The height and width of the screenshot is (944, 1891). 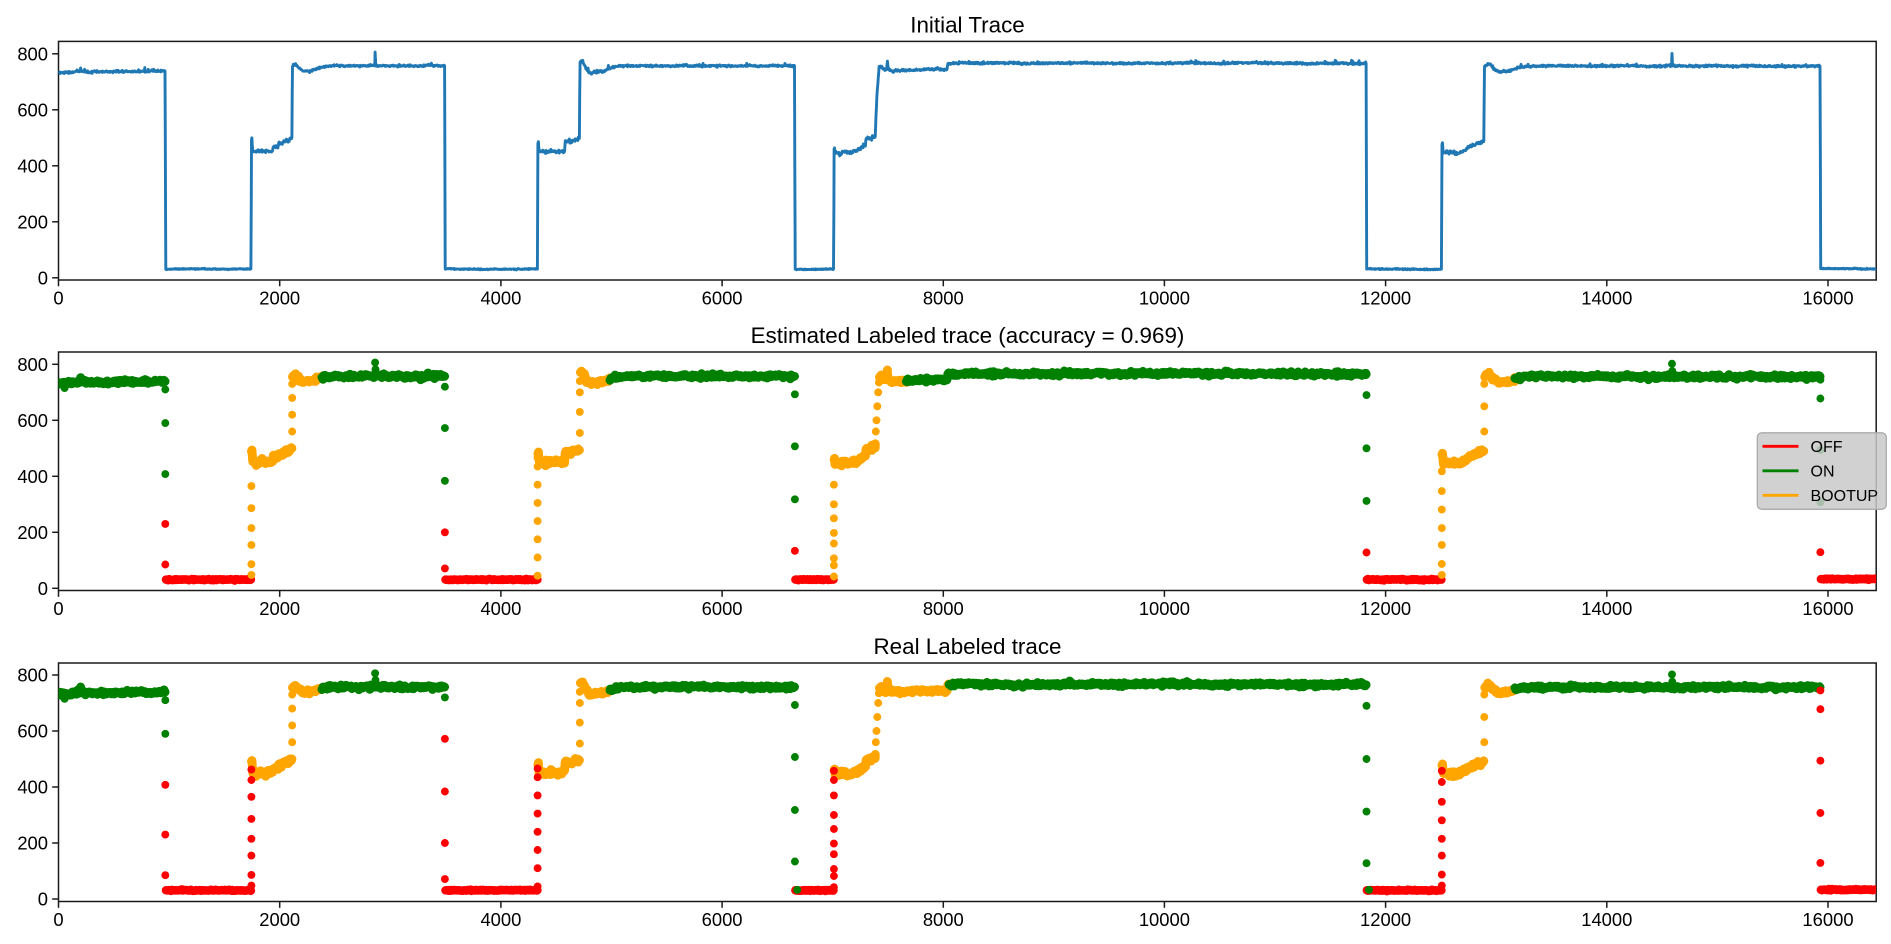 I want to click on svg-text: Initial Trace, so click(x=967, y=25).